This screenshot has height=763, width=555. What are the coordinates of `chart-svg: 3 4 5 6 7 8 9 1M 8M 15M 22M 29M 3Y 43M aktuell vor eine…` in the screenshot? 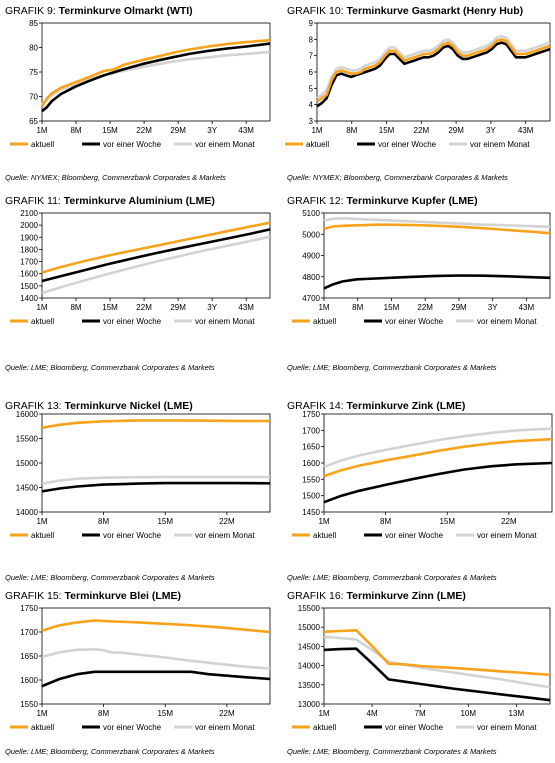 It's located at (418, 84).